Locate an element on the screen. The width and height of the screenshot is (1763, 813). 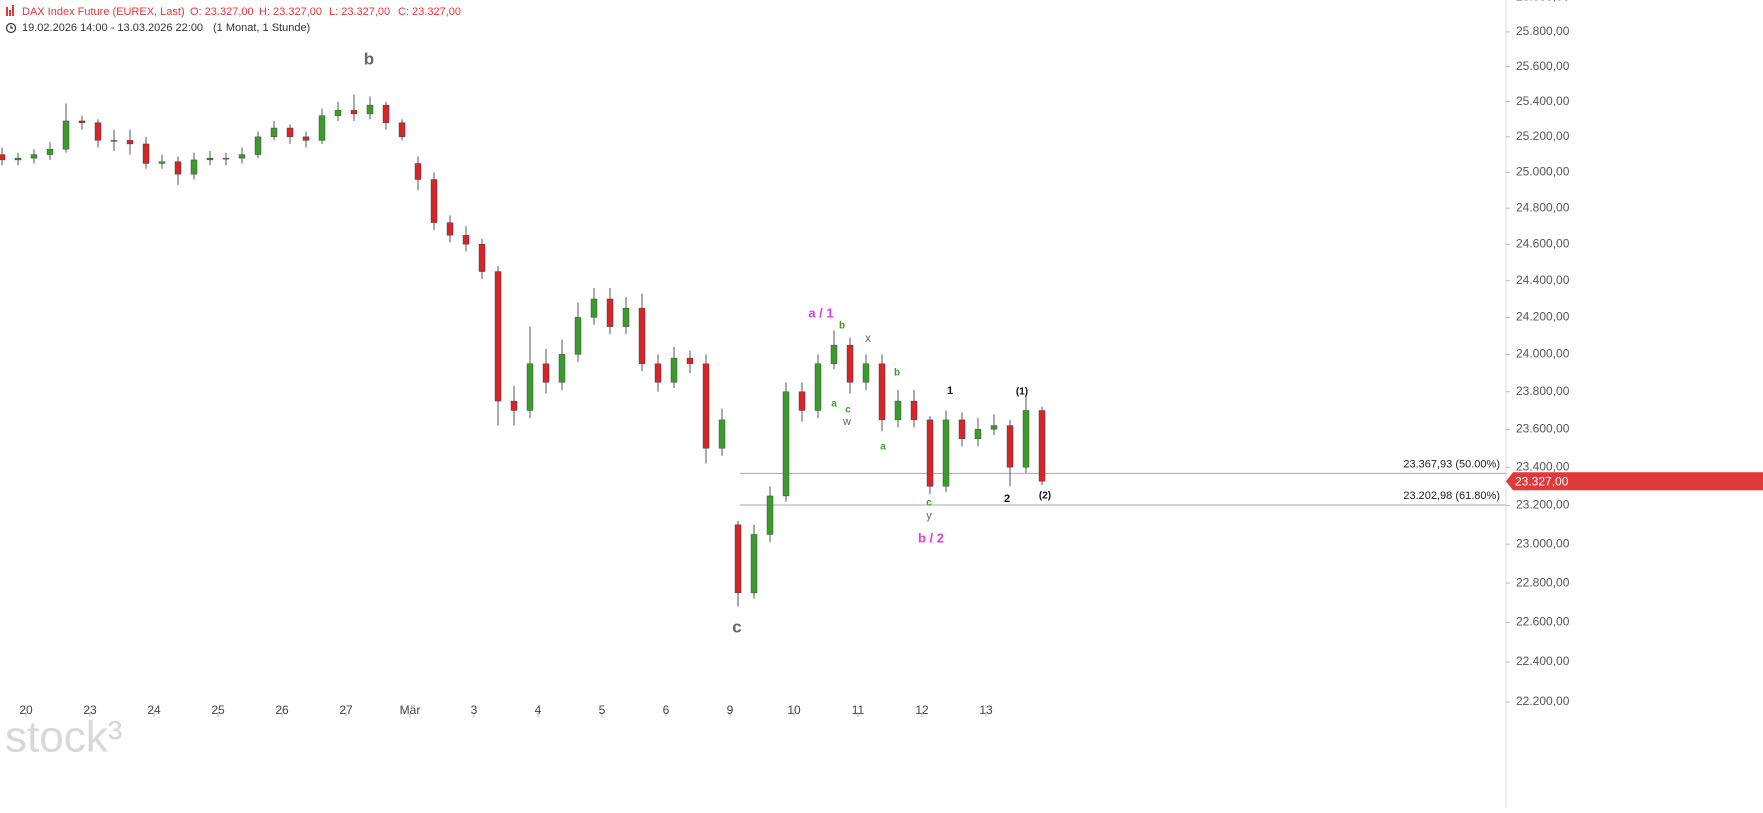
fib-level-label: 23.202,98 (61.80%) is located at coordinates (1451, 496).